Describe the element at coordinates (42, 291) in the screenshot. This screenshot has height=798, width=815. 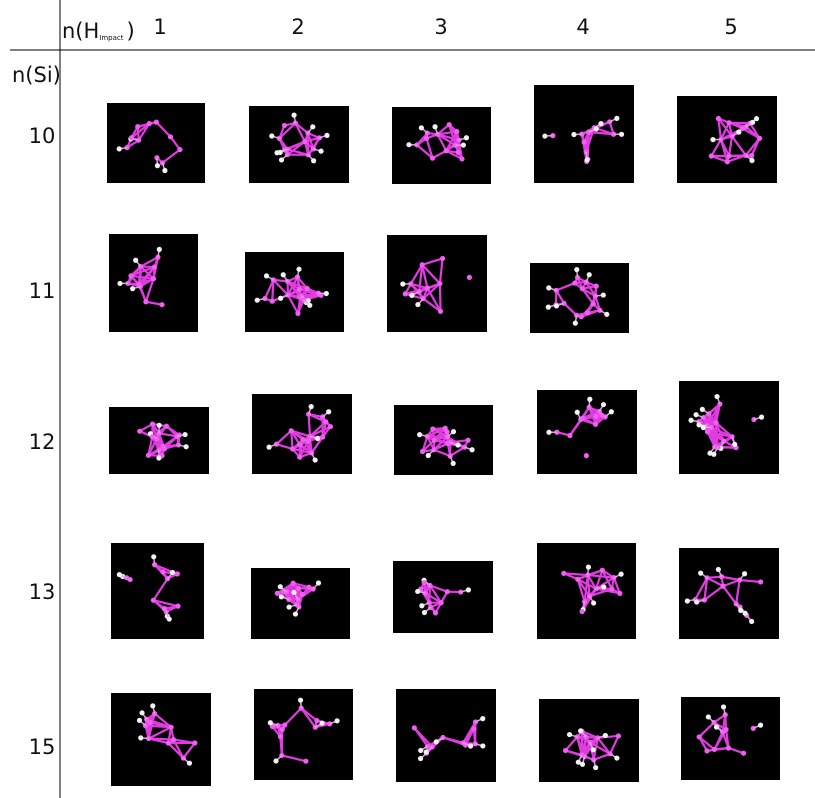
I see `row-label: 11` at that location.